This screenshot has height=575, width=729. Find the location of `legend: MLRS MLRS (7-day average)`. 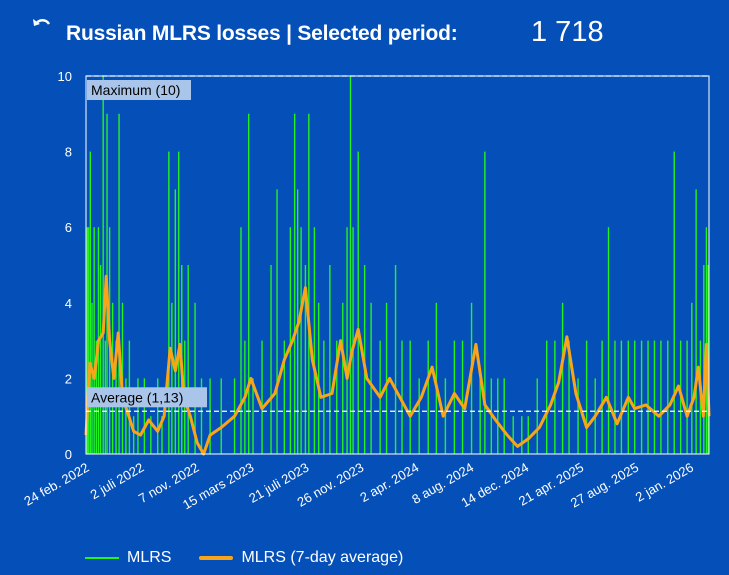

legend: MLRS MLRS (7-day average) is located at coordinates (258, 558).